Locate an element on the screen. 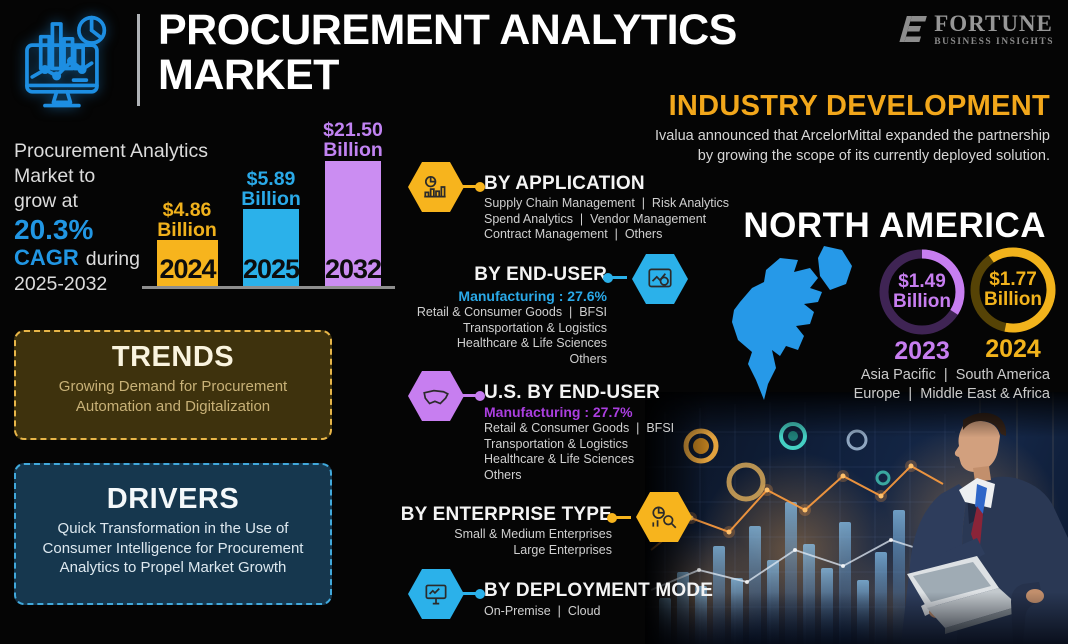  report-chart-icon is located at coordinates (660, 278).